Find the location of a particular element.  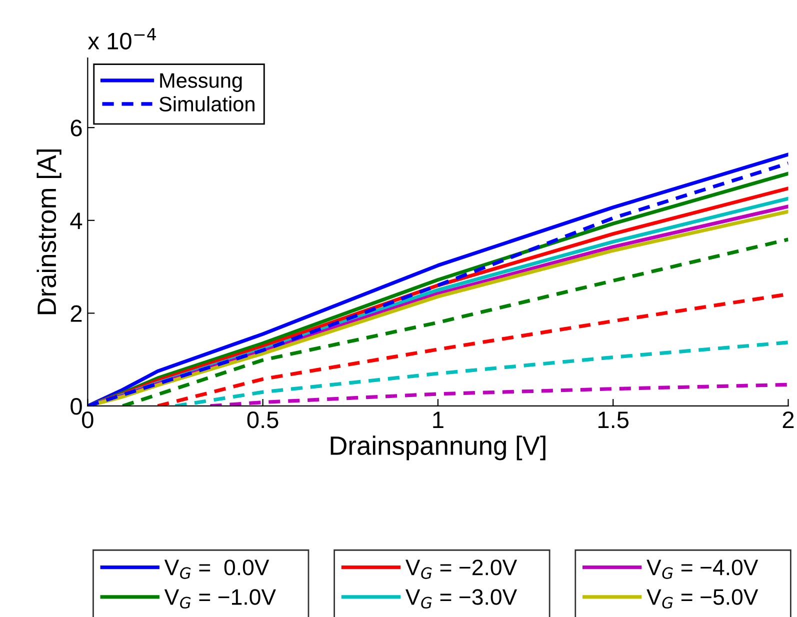

y-axis-title: Drainstrom [A] is located at coordinates (49, 232).